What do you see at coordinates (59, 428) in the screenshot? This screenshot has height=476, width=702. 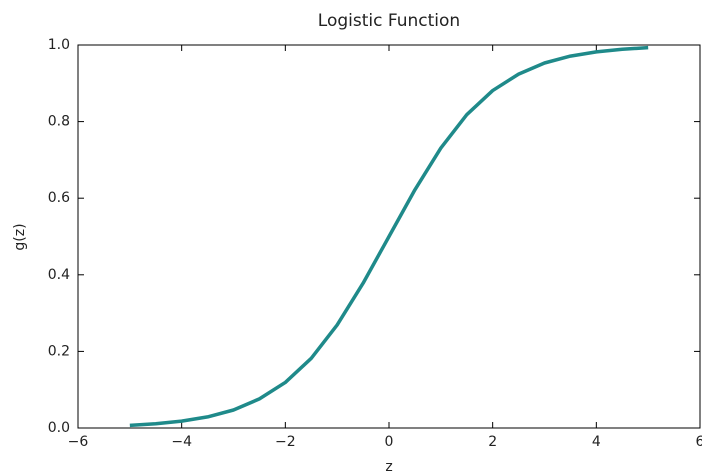 I see `y-tick-label: 0.0` at bounding box center [59, 428].